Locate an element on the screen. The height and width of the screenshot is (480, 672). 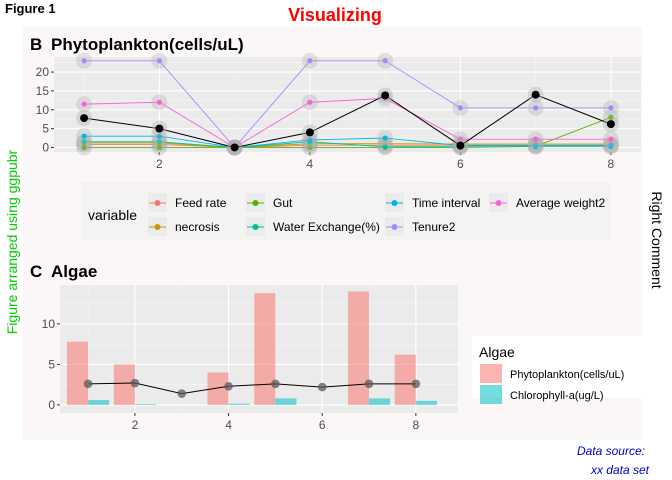
right-side-label: Right Comment is located at coordinates (657, 239).